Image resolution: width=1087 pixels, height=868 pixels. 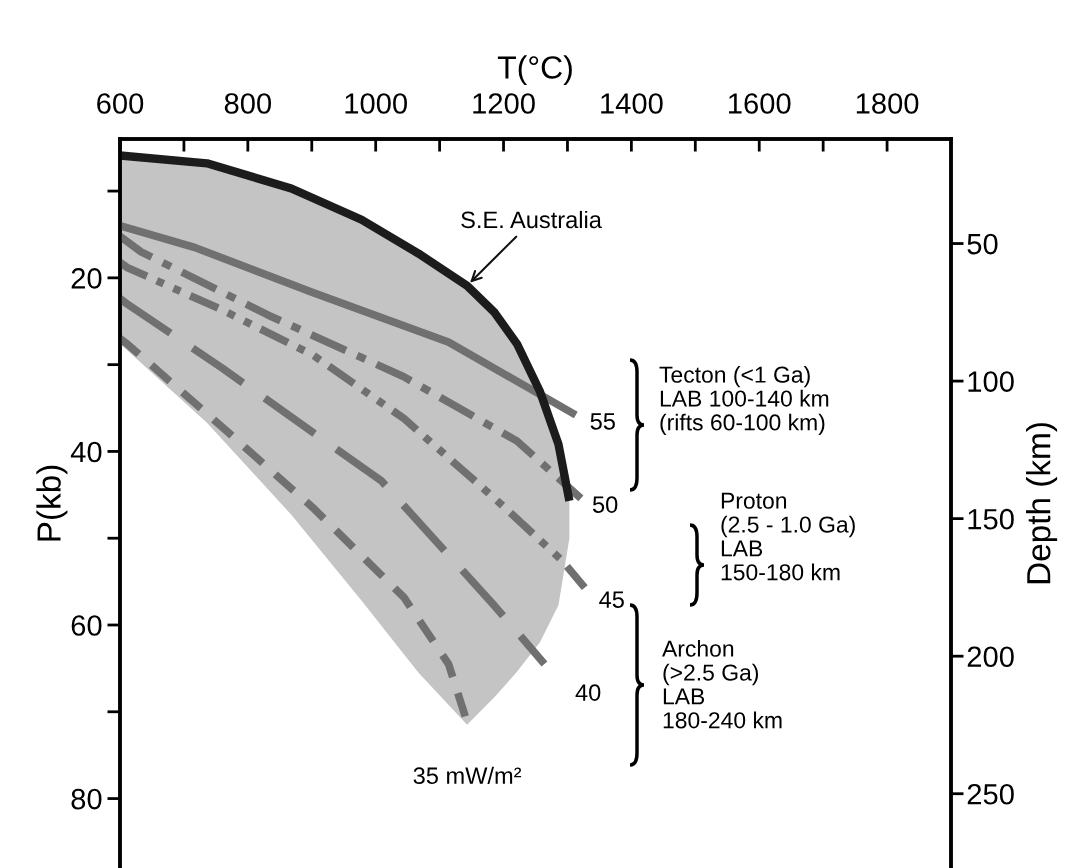 What do you see at coordinates (588, 692) in the screenshot?
I see `series-label: 40` at bounding box center [588, 692].